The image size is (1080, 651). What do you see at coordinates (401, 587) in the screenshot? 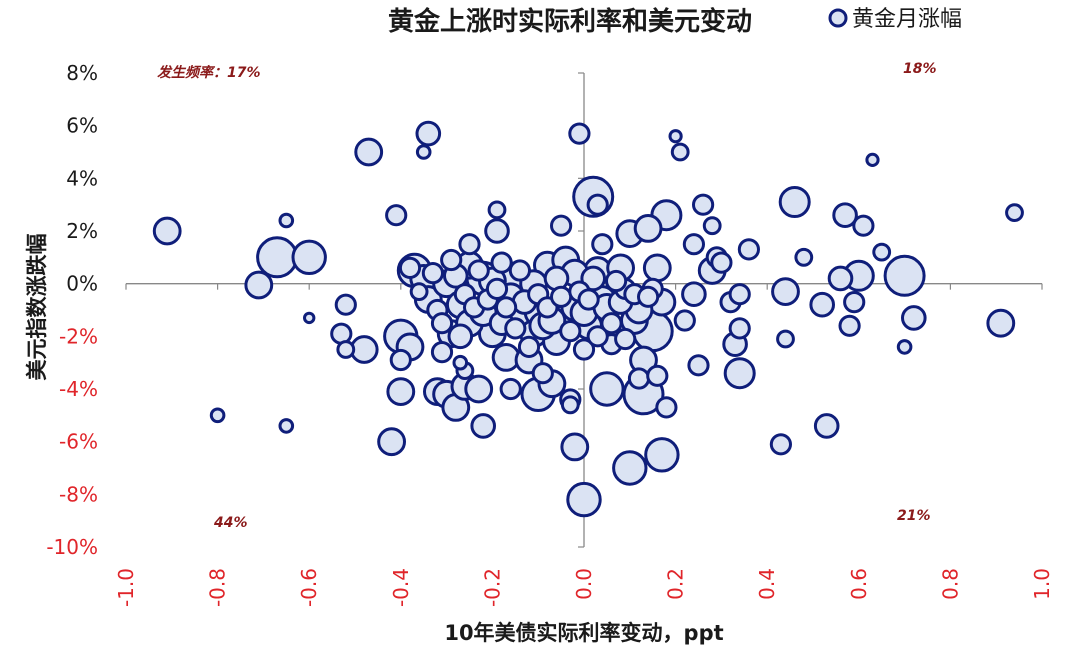
I see `x-tick-label: -0.4` at bounding box center [401, 587].